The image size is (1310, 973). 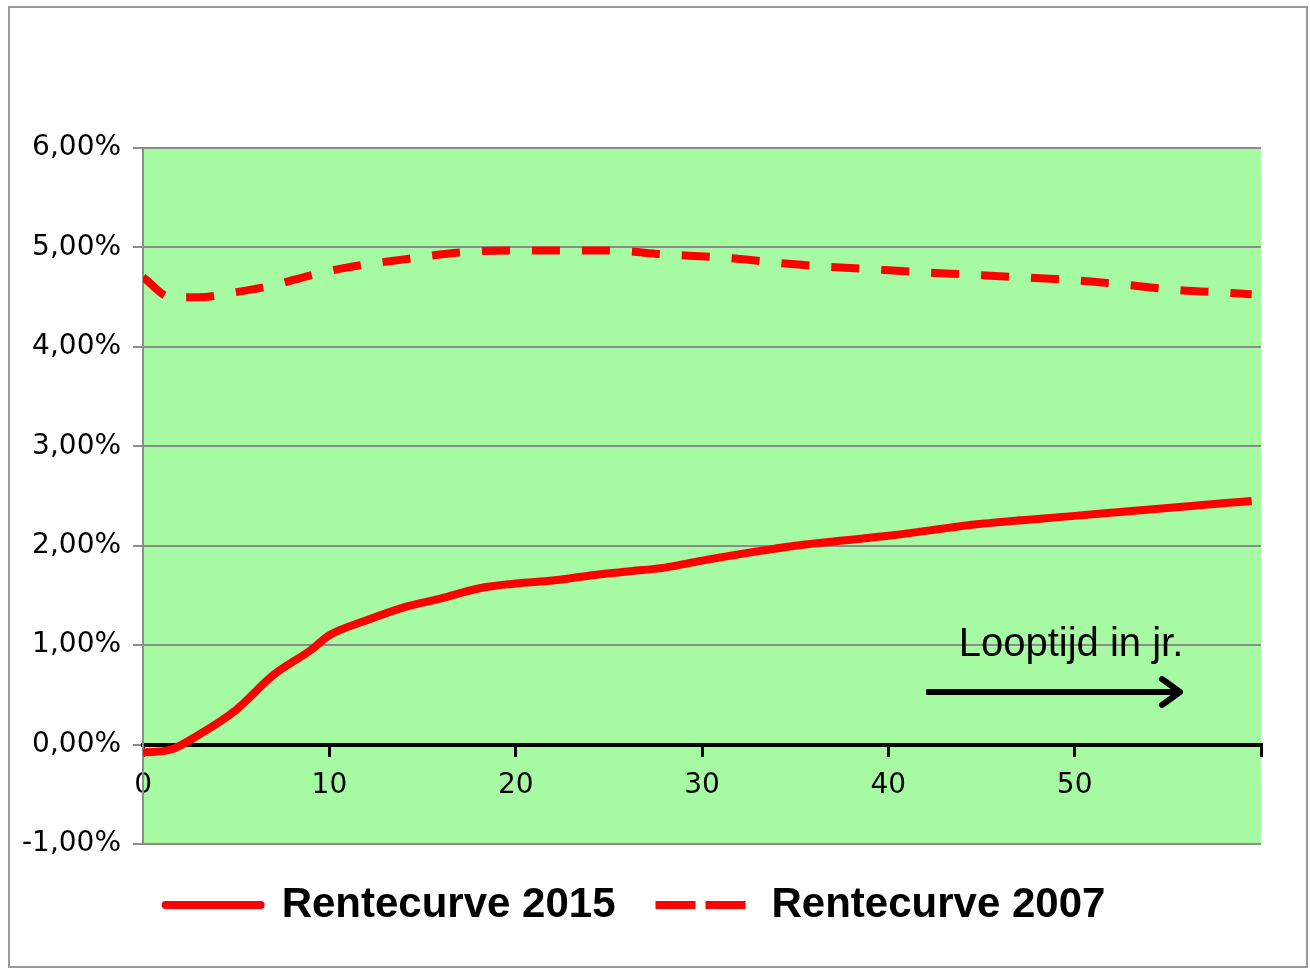 I want to click on y-tick-label: 5,00%, so click(x=77, y=245).